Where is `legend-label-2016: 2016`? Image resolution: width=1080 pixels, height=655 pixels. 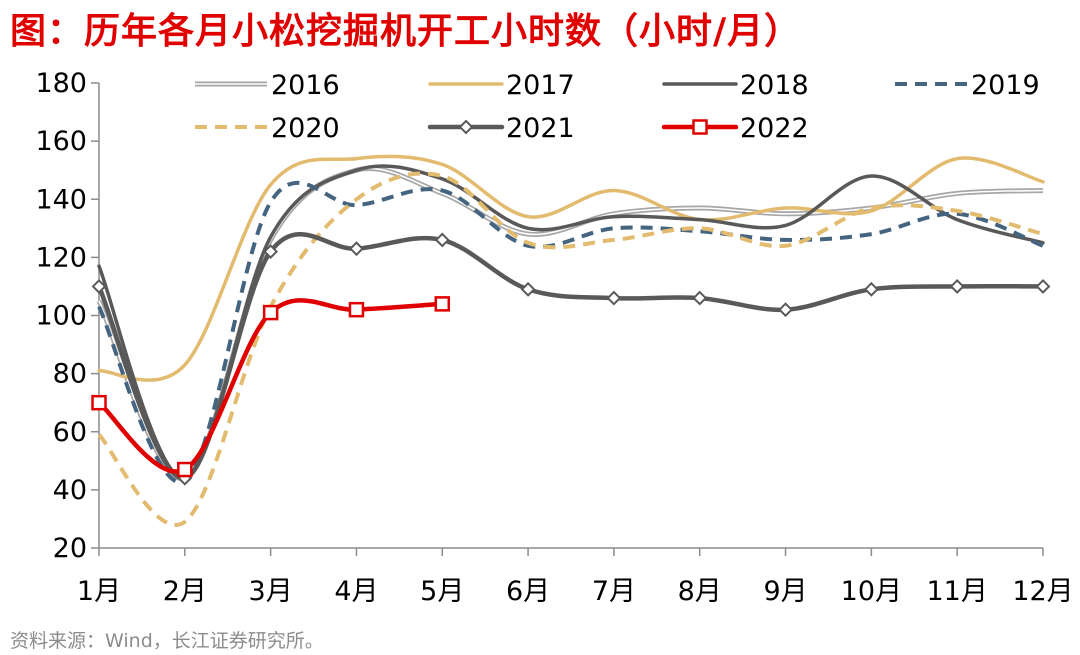 legend-label-2016: 2016 is located at coordinates (305, 85).